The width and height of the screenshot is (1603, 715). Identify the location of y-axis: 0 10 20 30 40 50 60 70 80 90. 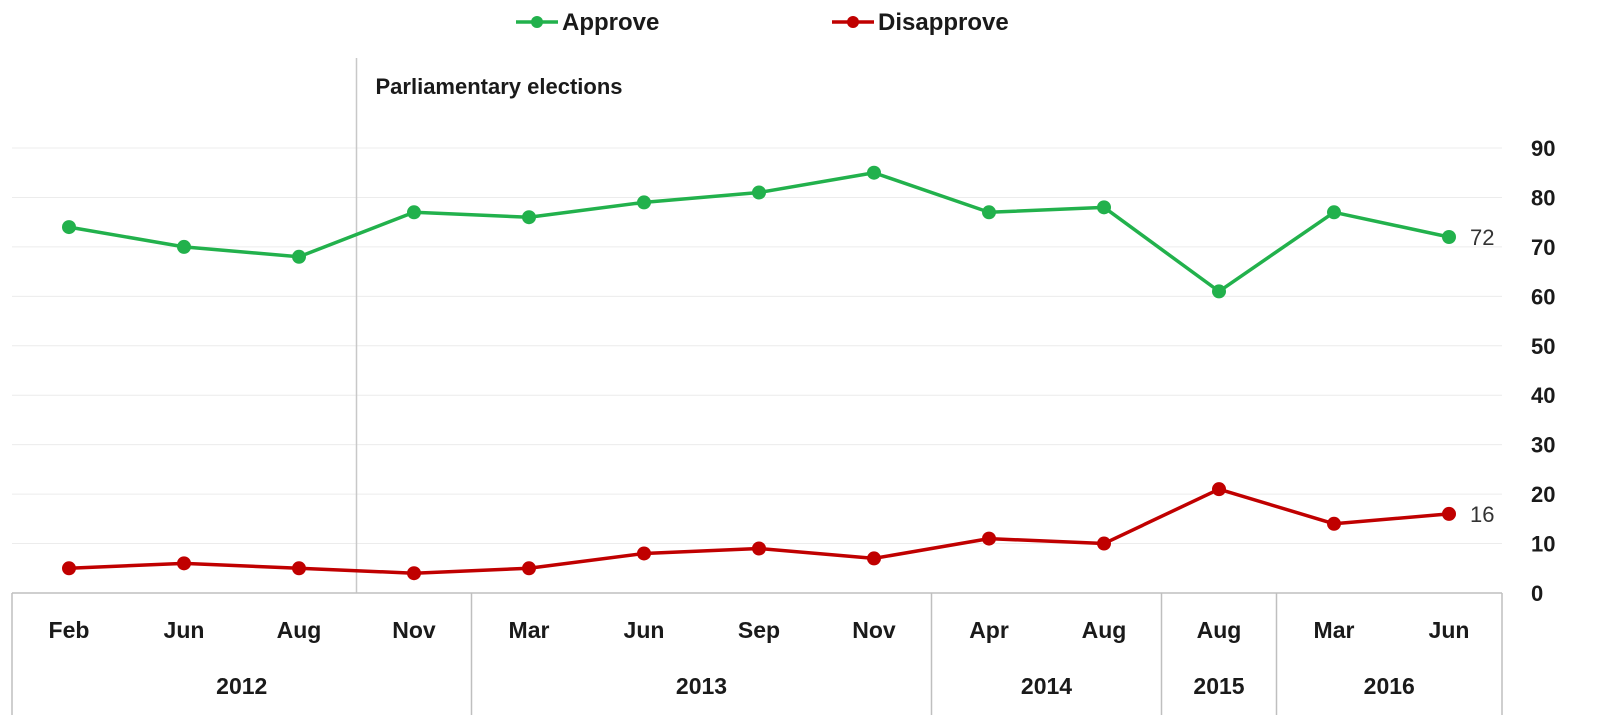
(1543, 371).